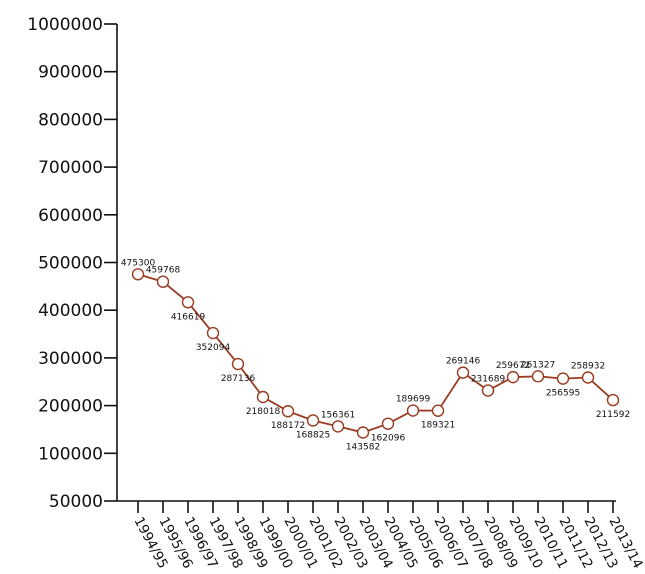 Image resolution: width=645 pixels, height=574 pixels. I want to click on data-label: 287136, so click(238, 379).